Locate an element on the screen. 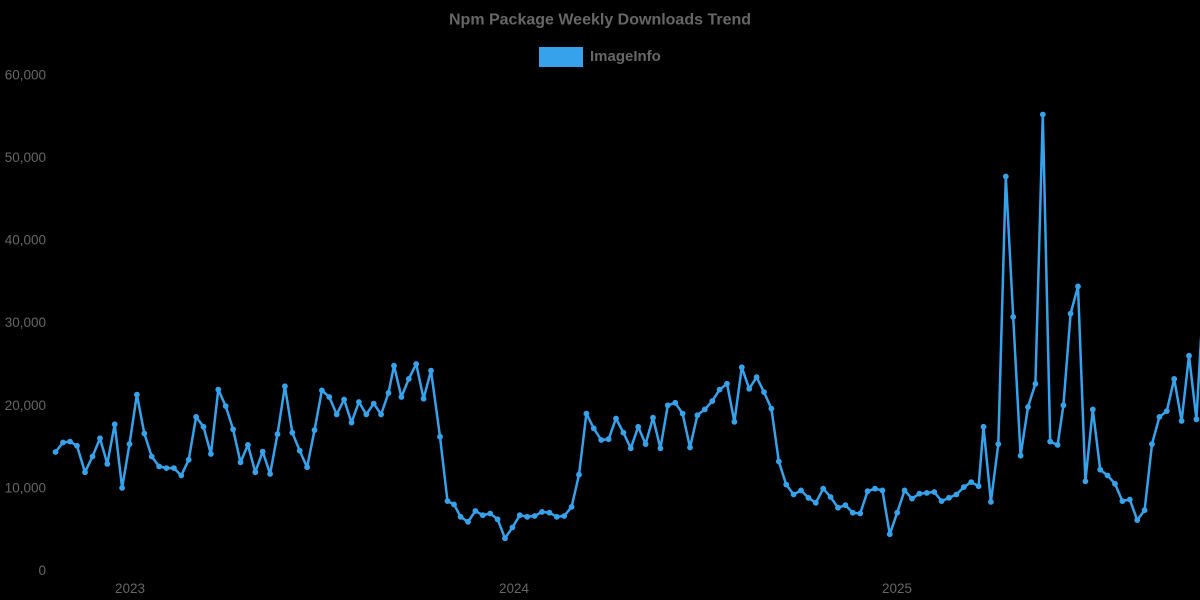 This screenshot has width=1200, height=600. svg-text: 2024 is located at coordinates (514, 588).